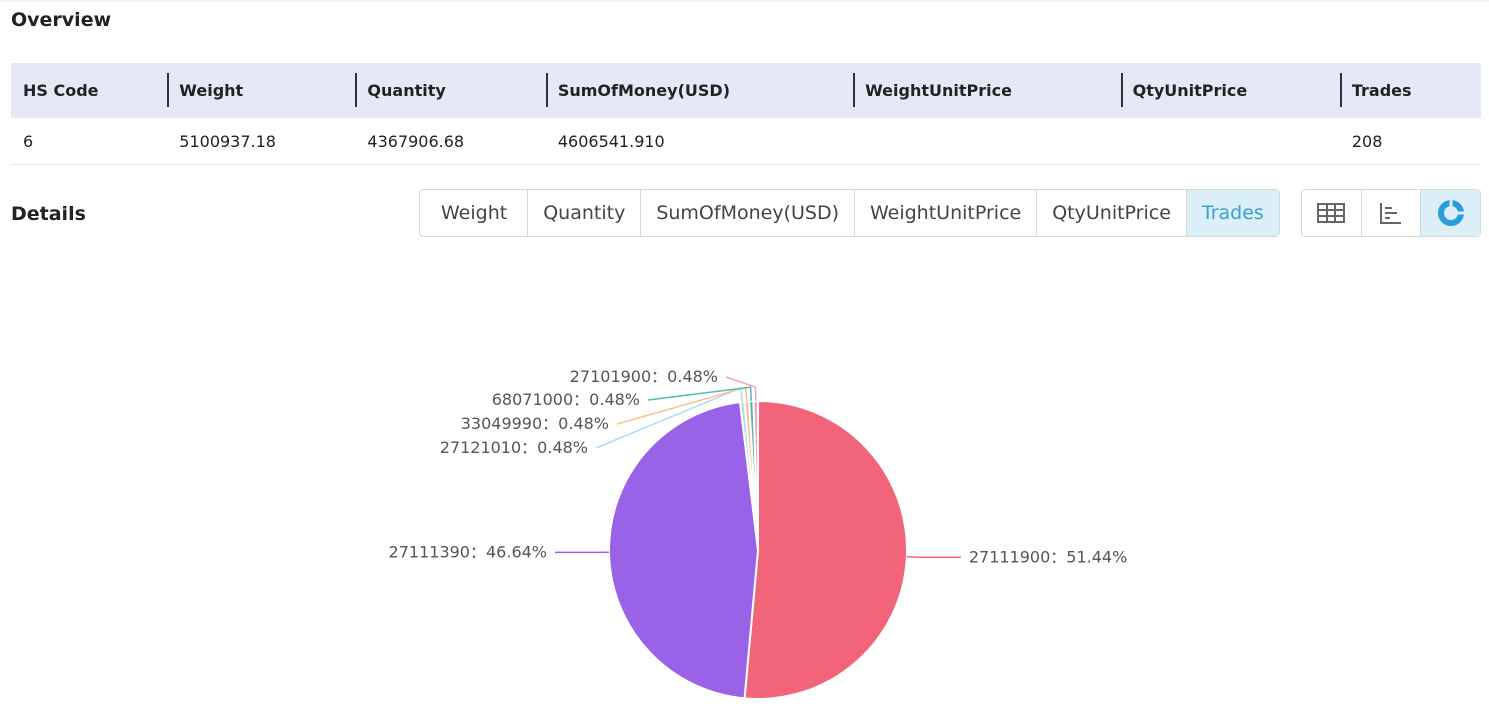 The width and height of the screenshot is (1489, 726). I want to click on table-cell: 5100937.18, so click(261, 141).